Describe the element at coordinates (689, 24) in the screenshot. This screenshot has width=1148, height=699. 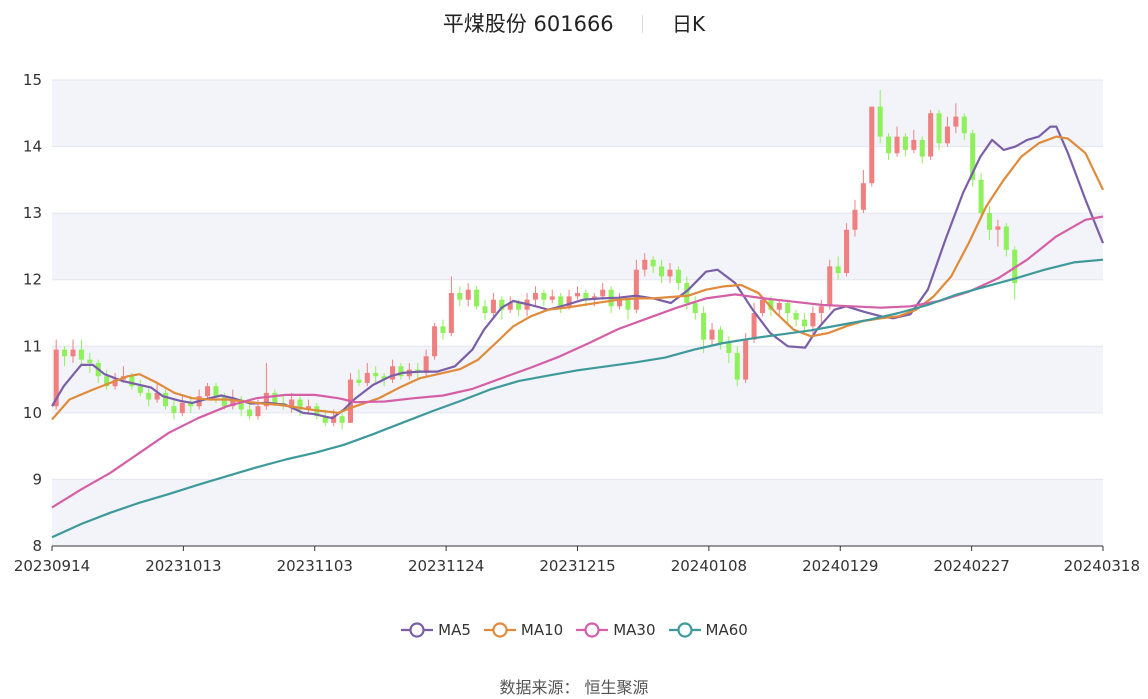
I see `period-label: 日K` at that location.